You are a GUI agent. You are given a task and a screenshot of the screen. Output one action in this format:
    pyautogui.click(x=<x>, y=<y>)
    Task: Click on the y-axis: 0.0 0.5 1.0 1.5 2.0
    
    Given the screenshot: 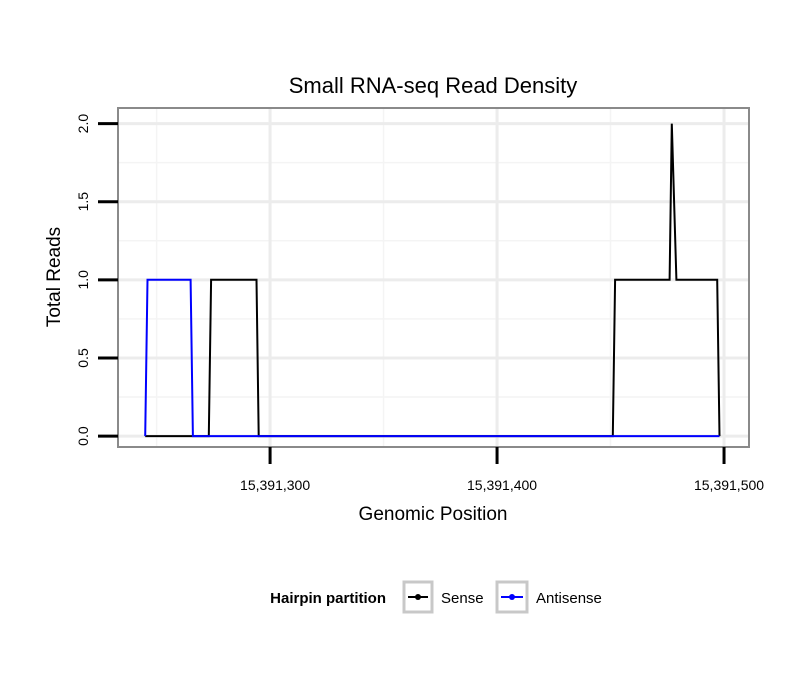 What is the action you would take?
    pyautogui.click(x=96, y=280)
    